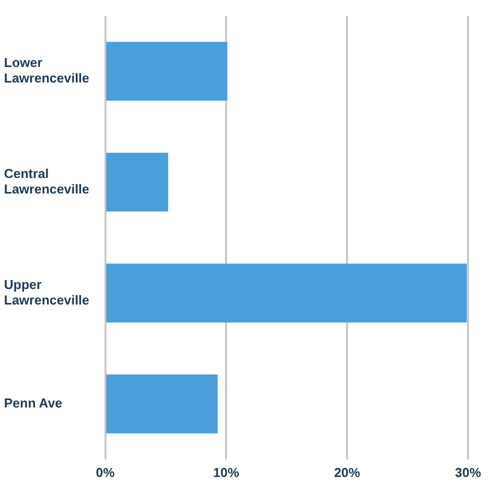 The height and width of the screenshot is (491, 492). What do you see at coordinates (468, 472) in the screenshot?
I see `x-tick-label: 30%` at bounding box center [468, 472].